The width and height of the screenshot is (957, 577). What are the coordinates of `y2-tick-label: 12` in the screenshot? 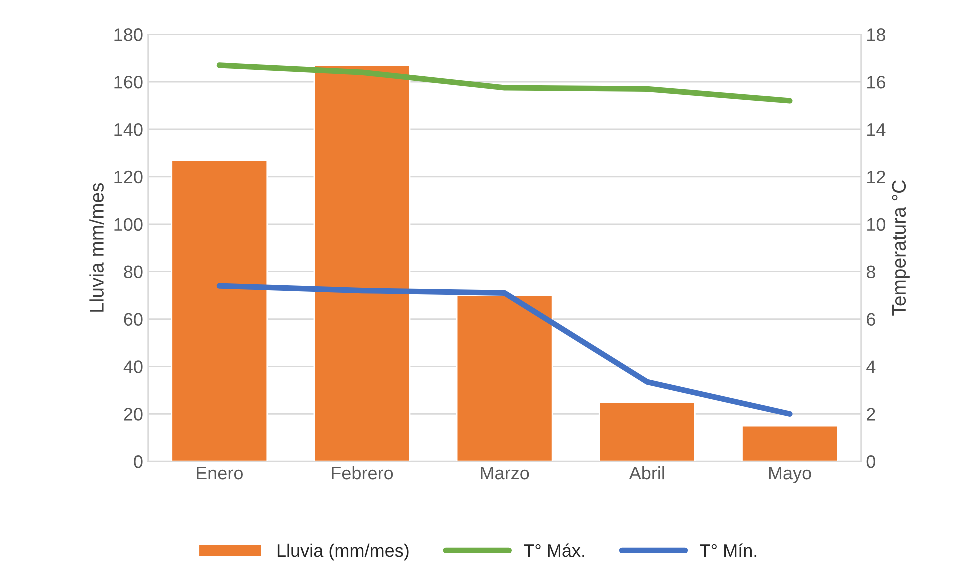 It's located at (877, 177).